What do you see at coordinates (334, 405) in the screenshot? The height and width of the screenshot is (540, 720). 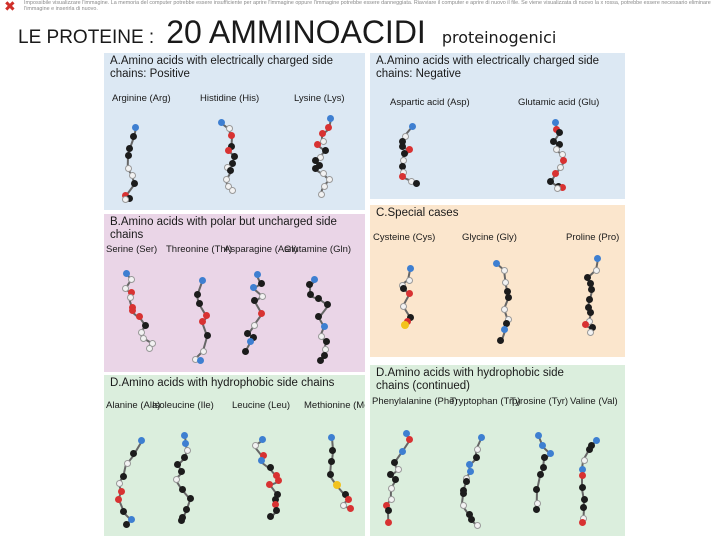 I see `amino-acid-name: Methionine (Met)` at bounding box center [334, 405].